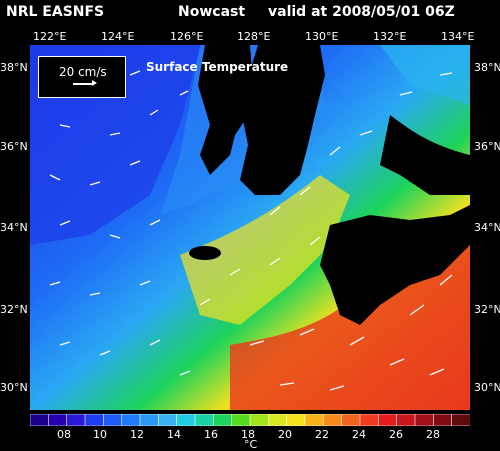 The width and height of the screenshot is (500, 451). Describe the element at coordinates (396, 434) in the screenshot. I see `colorbar-tick-label: 26` at that location.